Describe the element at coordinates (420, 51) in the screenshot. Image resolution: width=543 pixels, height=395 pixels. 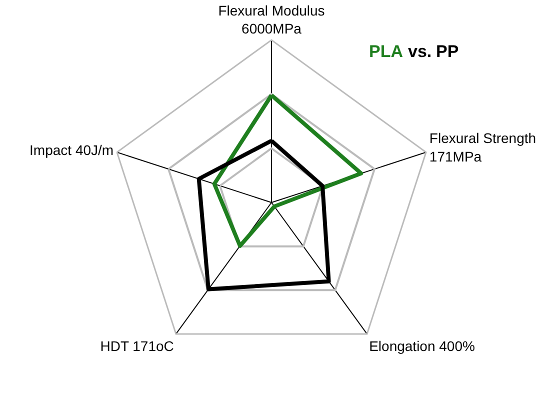
I see `text: vs.` at that location.